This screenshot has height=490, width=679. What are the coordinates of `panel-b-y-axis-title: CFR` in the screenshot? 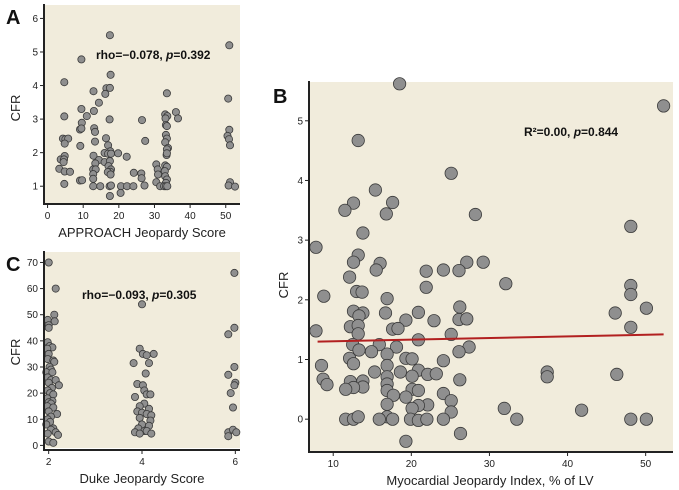 It's located at (283, 285).